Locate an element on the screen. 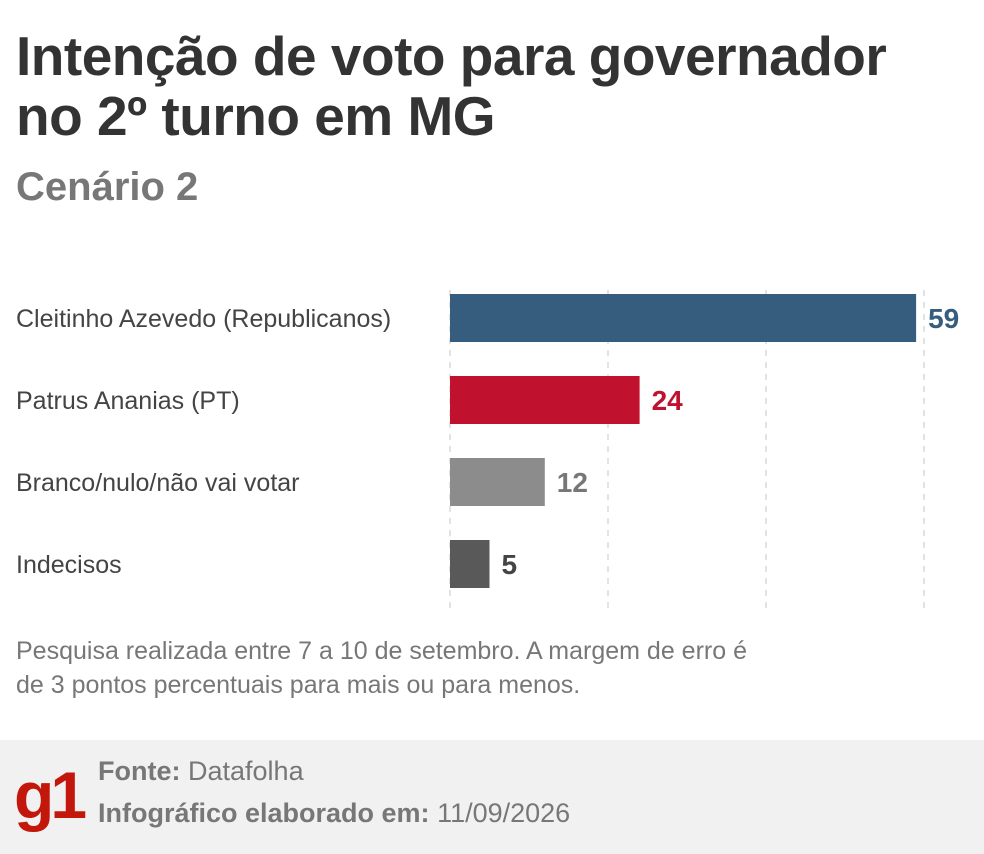  date-value: 11/09/2026 is located at coordinates (504, 813).